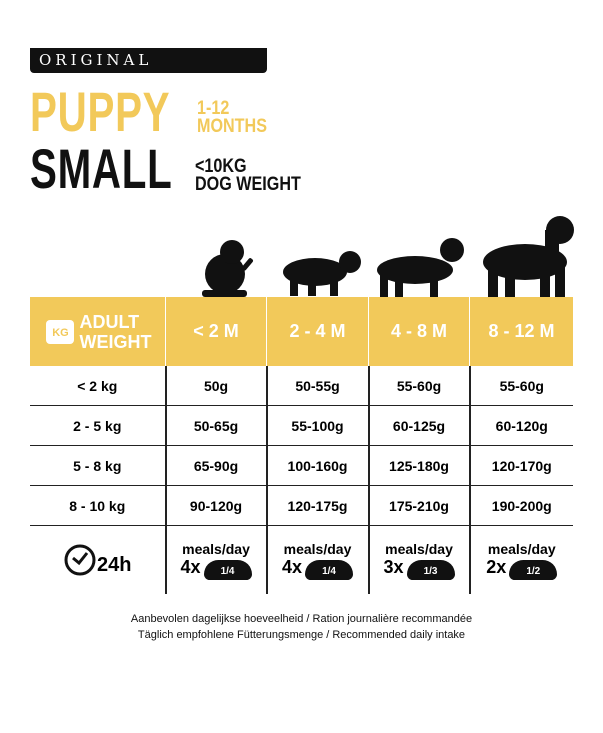 The width and height of the screenshot is (603, 733). I want to click on adult-weight-label: ADULT WEIGHT, so click(116, 332).